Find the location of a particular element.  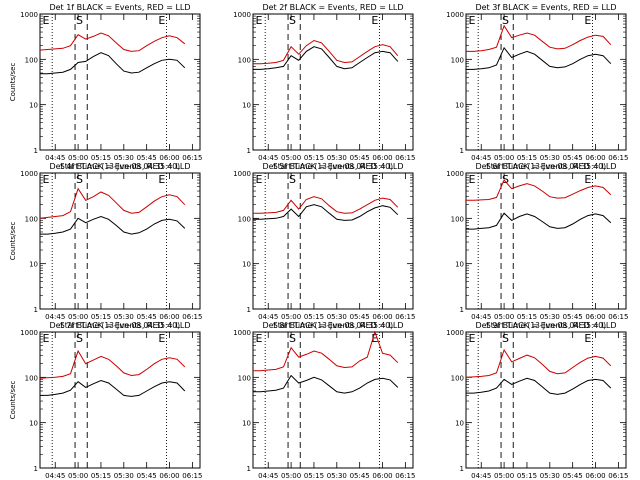

panel-title: Det 4f BLACK = Events, RED = LLD is located at coordinates (119, 166).